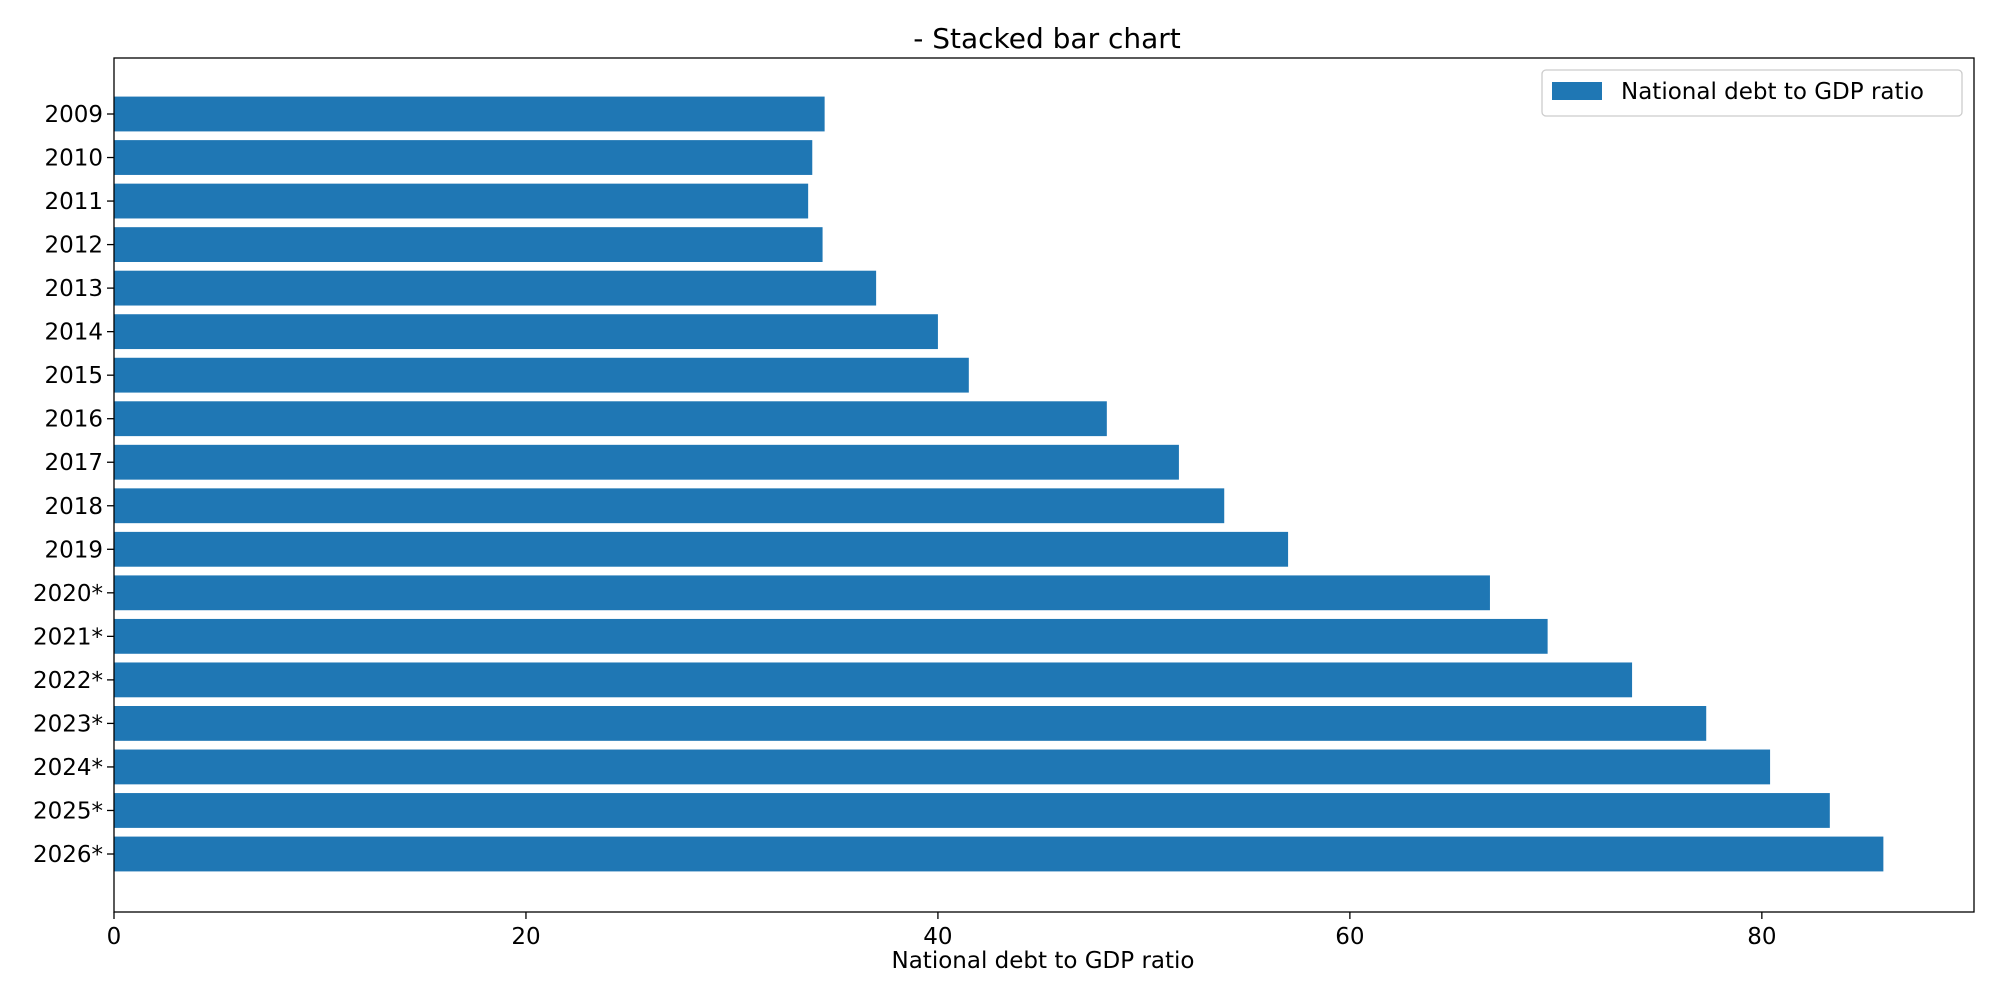 This screenshot has width=2000, height=1000. I want to click on y-tick-label: 2025*, so click(68, 811).